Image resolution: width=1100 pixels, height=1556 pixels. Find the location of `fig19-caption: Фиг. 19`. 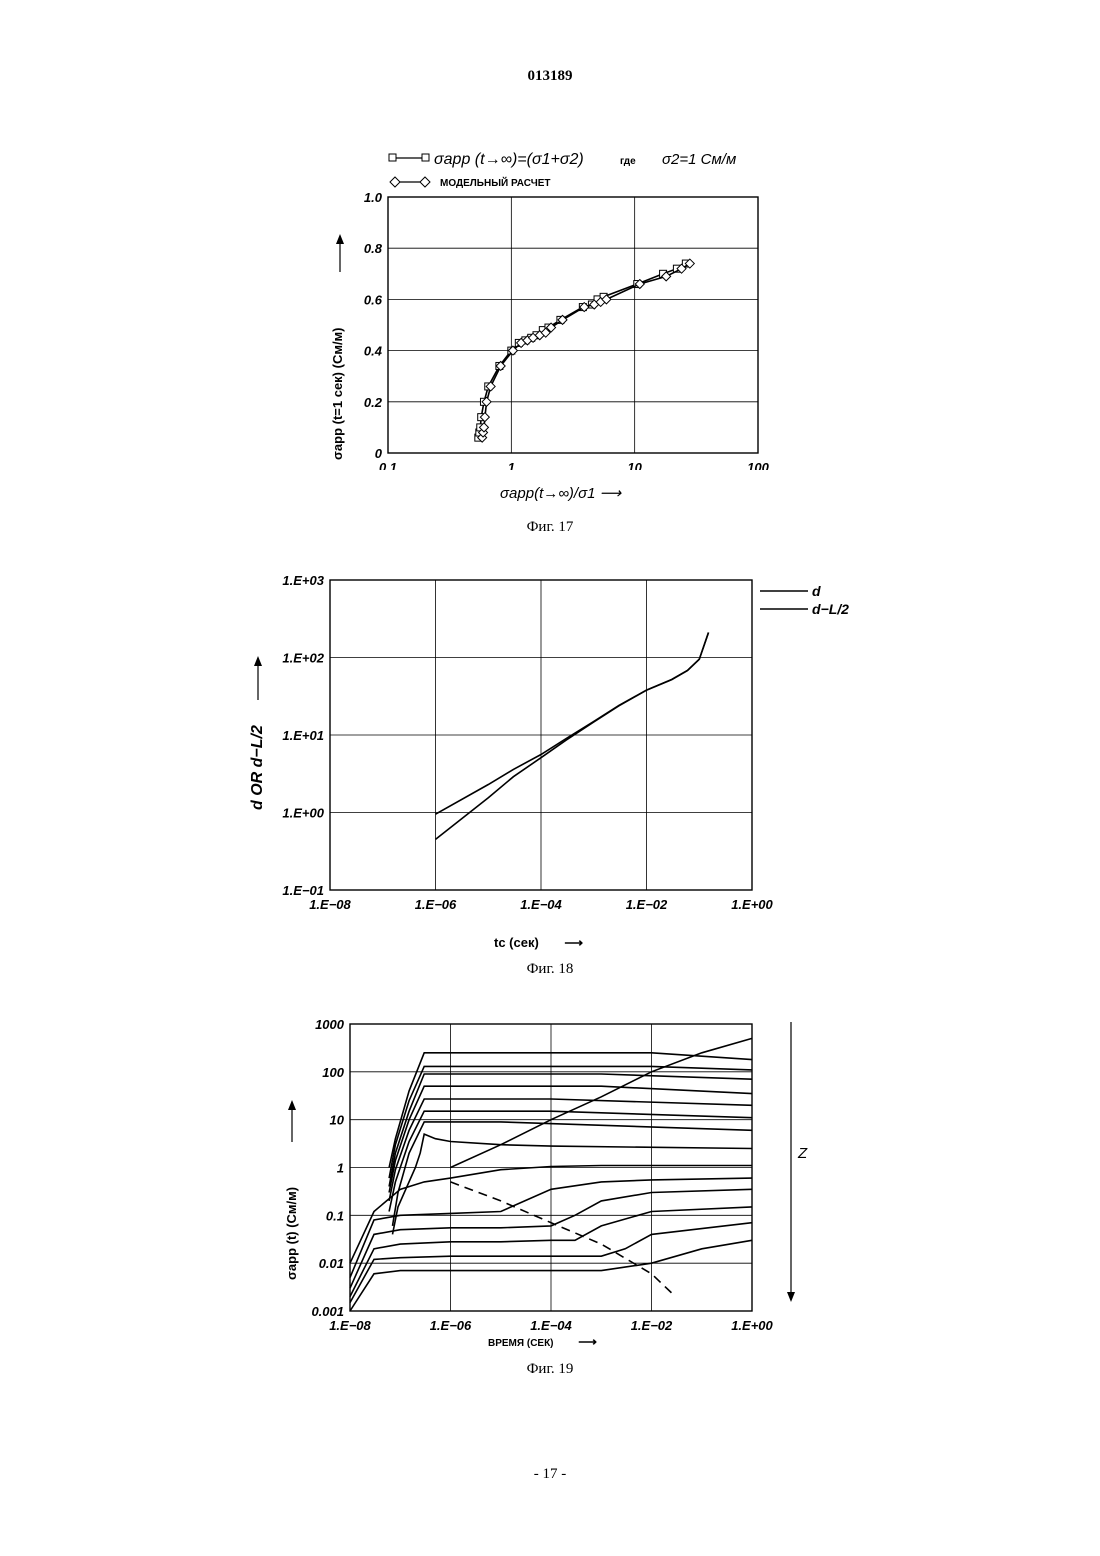

fig19-caption: Фиг. 19 is located at coordinates (550, 1369).